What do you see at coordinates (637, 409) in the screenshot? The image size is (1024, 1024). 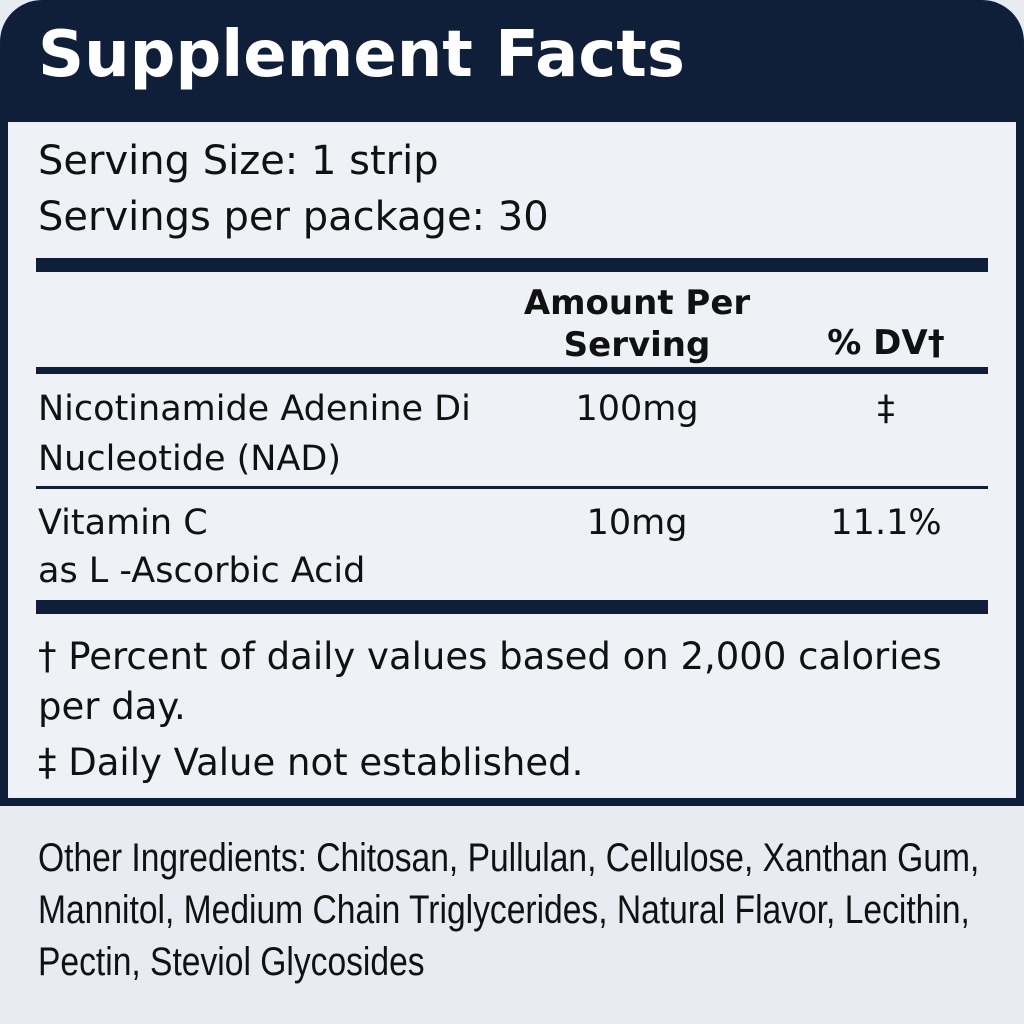 I see `amount: 100mg` at bounding box center [637, 409].